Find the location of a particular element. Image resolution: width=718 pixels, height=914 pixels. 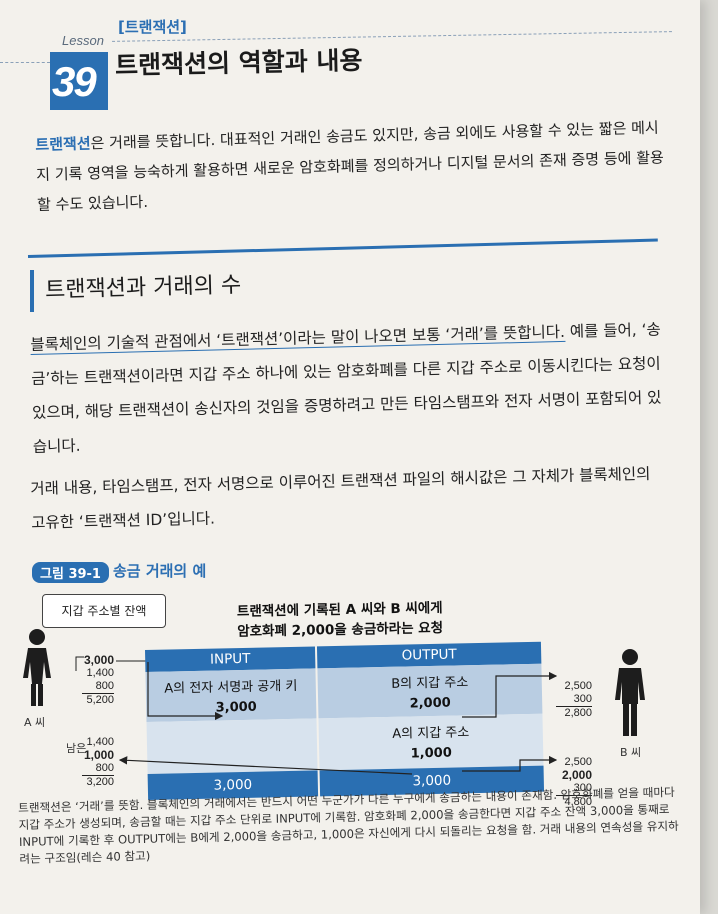

lesson-number-box is located at coordinates (79, 81).